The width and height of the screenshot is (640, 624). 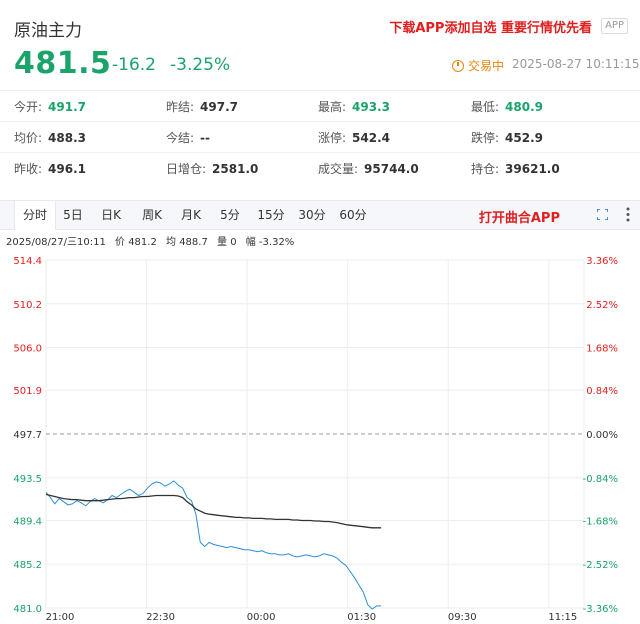 What do you see at coordinates (312, 215) in the screenshot?
I see `tab-7: 30分` at bounding box center [312, 215].